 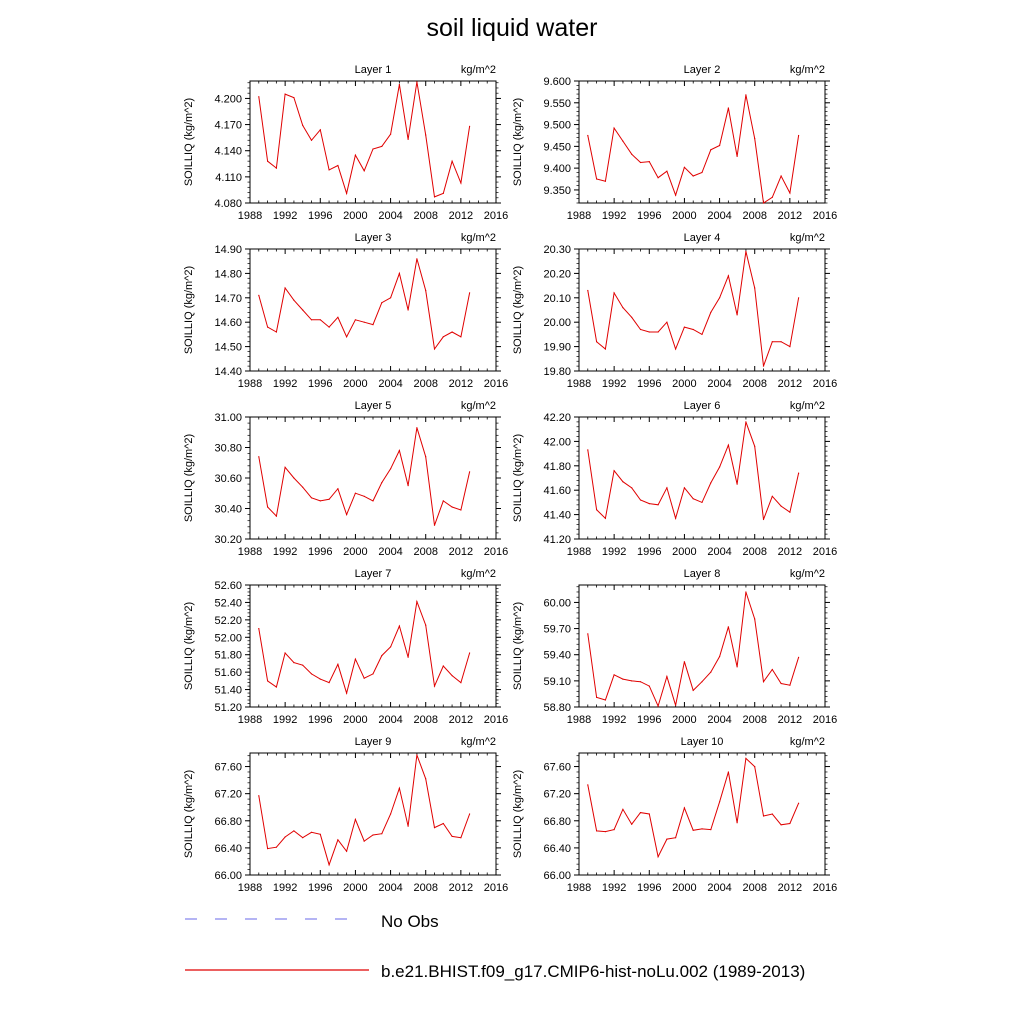 I want to click on y-tick-label: 20.10, so click(x=557, y=299).